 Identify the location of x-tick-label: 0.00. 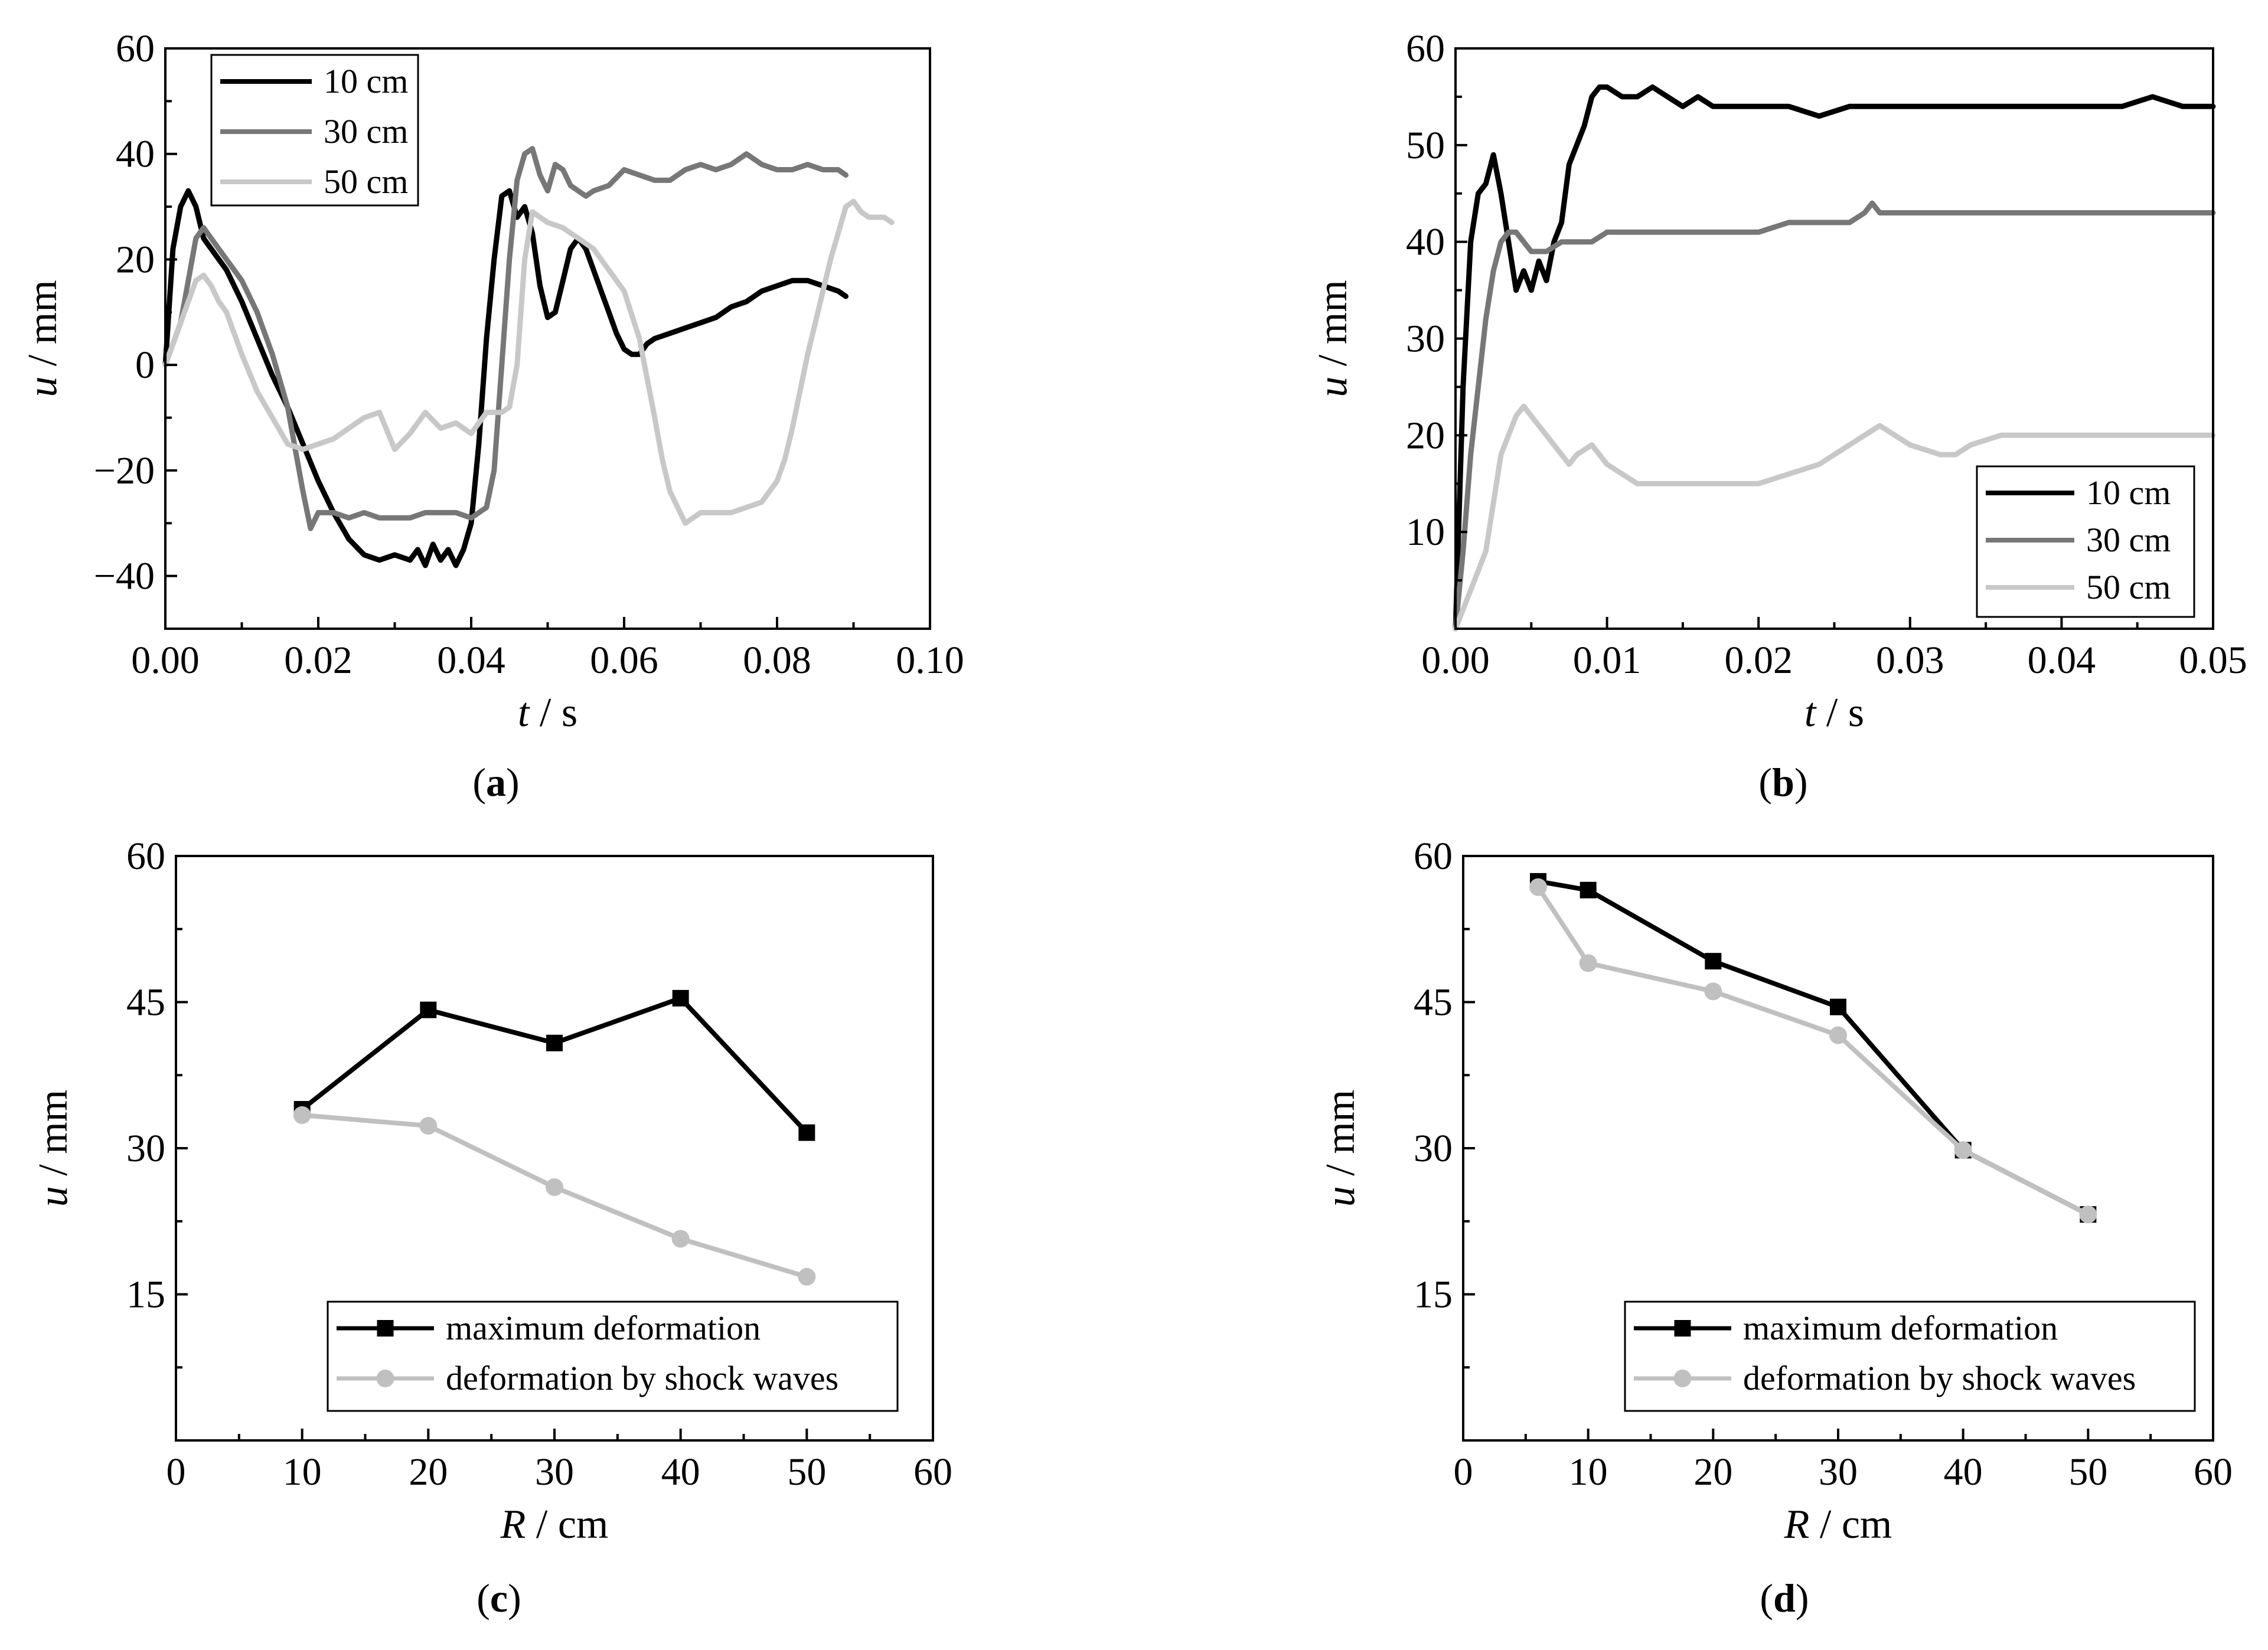
(165, 660).